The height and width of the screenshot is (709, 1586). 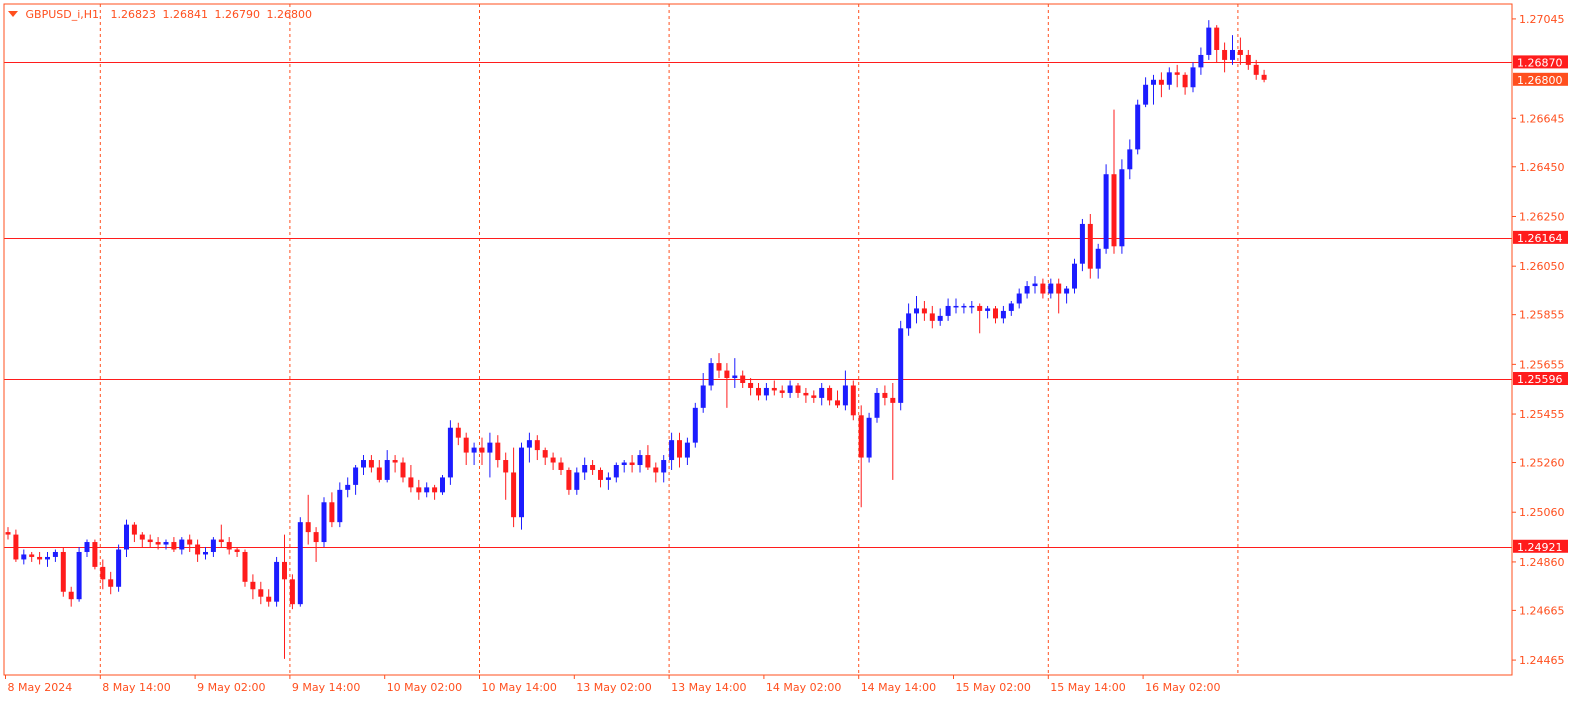 What do you see at coordinates (1540, 379) in the screenshot?
I see `price-tag-label: 1.25596` at bounding box center [1540, 379].